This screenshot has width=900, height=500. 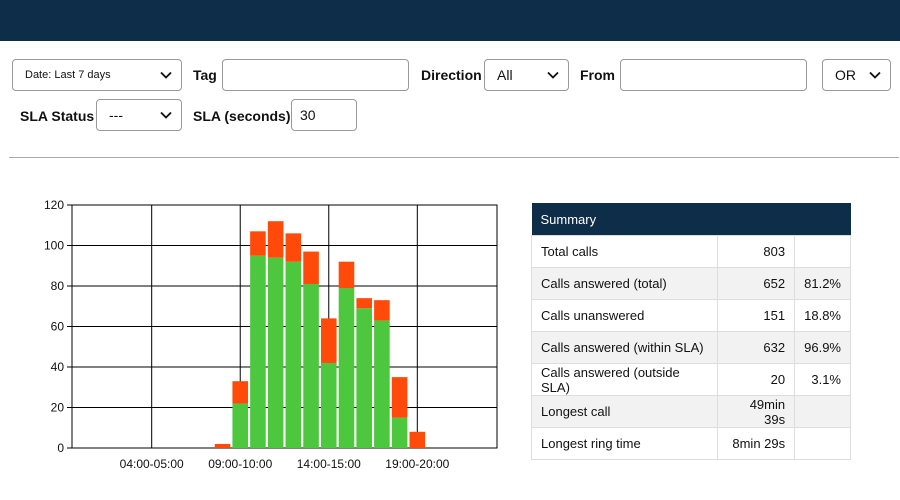 What do you see at coordinates (526, 75) in the screenshot?
I see `direction-select: All` at bounding box center [526, 75].